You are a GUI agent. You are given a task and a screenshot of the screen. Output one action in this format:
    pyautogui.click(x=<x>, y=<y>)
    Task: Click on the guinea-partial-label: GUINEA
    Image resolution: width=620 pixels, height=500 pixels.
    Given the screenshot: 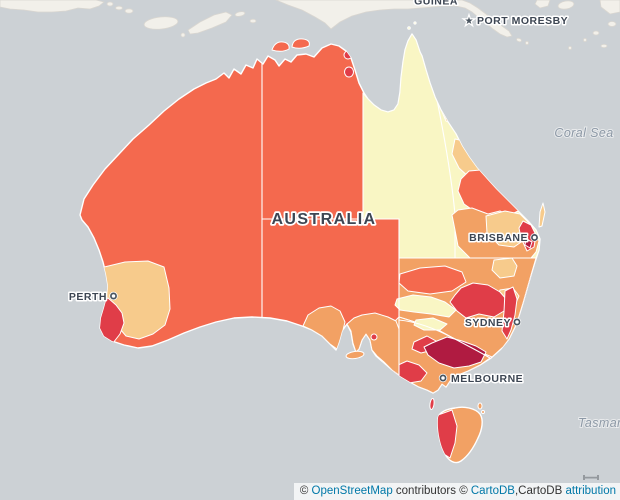 What is the action you would take?
    pyautogui.click(x=436, y=4)
    